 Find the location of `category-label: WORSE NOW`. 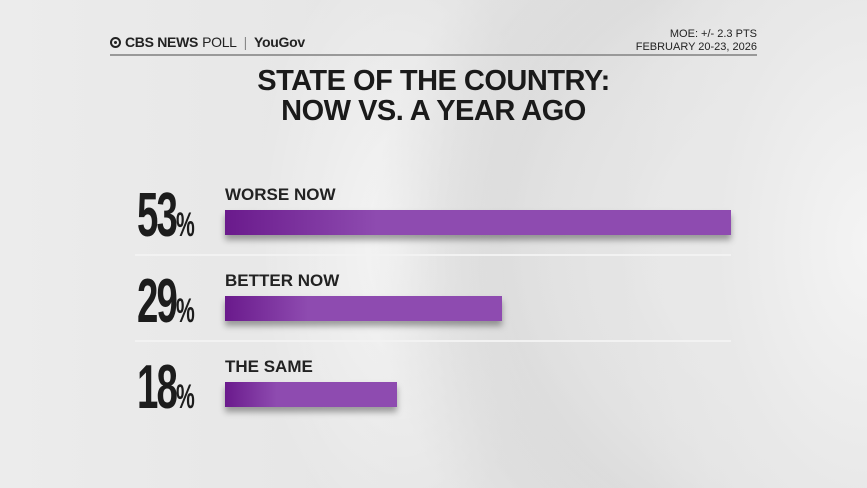

category-label: WORSE NOW is located at coordinates (280, 194).